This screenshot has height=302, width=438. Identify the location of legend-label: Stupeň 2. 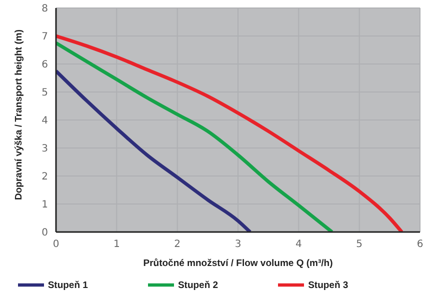
(198, 285).